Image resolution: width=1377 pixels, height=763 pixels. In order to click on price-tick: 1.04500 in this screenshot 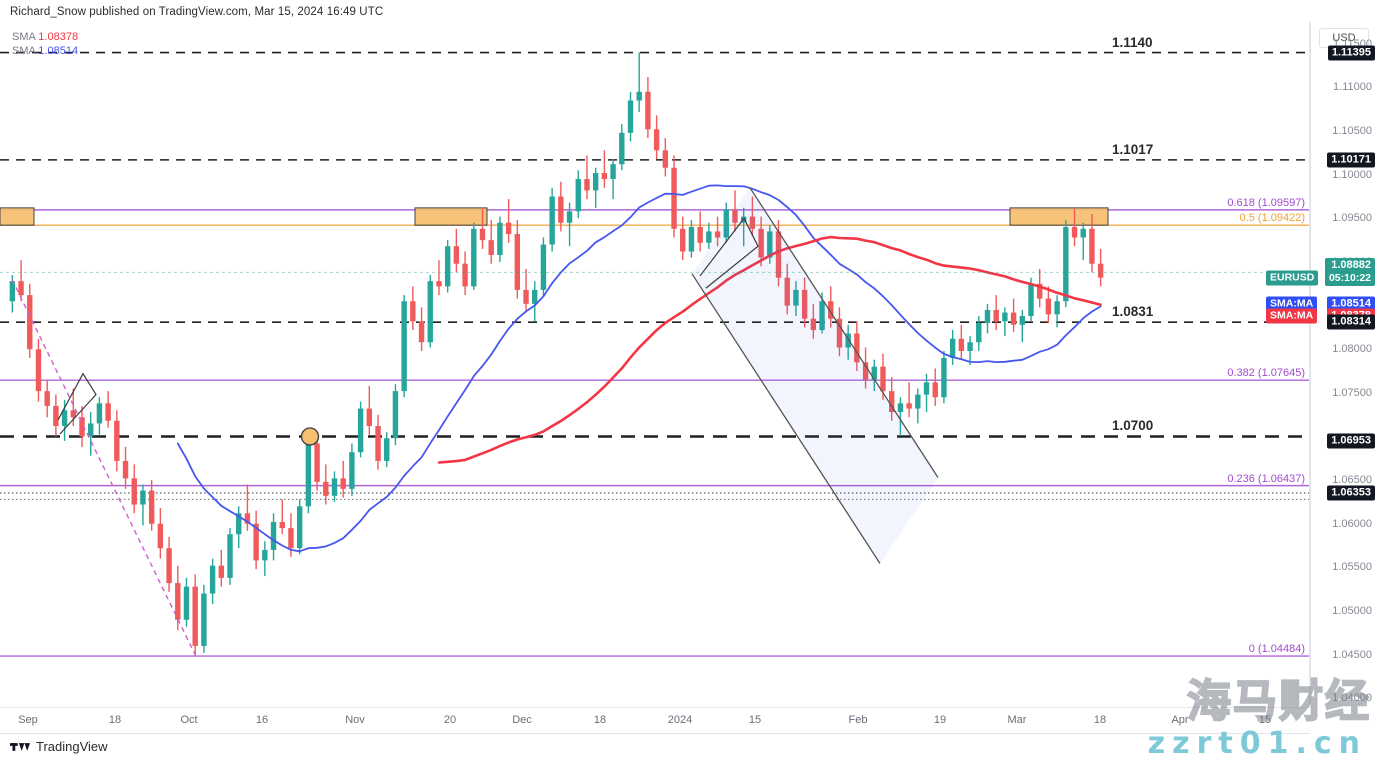, I will do `click(1352, 654)`.